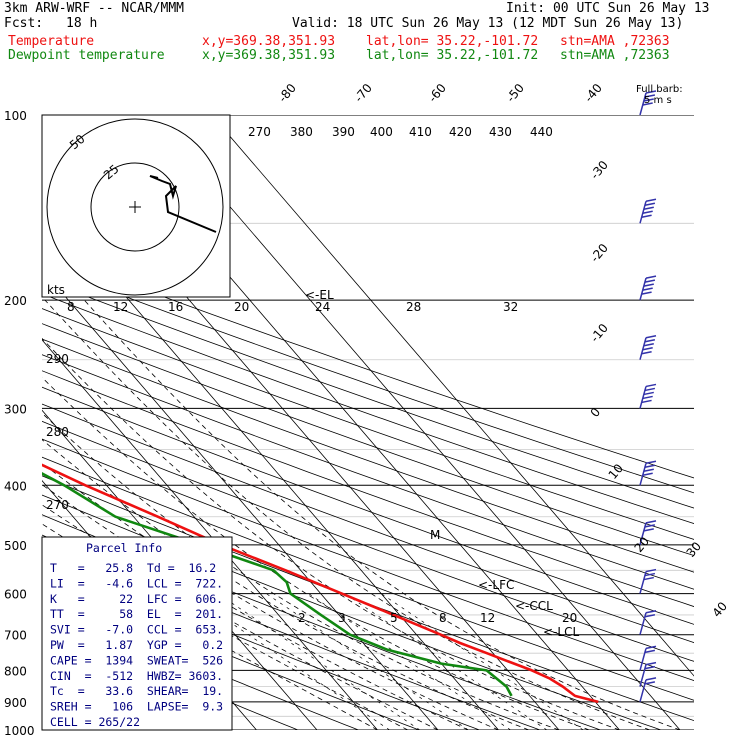 Image resolution: width=740 pixels, height=740 pixels. Describe the element at coordinates (287, 93) in the screenshot. I see `isotherm-label: -80` at that location.